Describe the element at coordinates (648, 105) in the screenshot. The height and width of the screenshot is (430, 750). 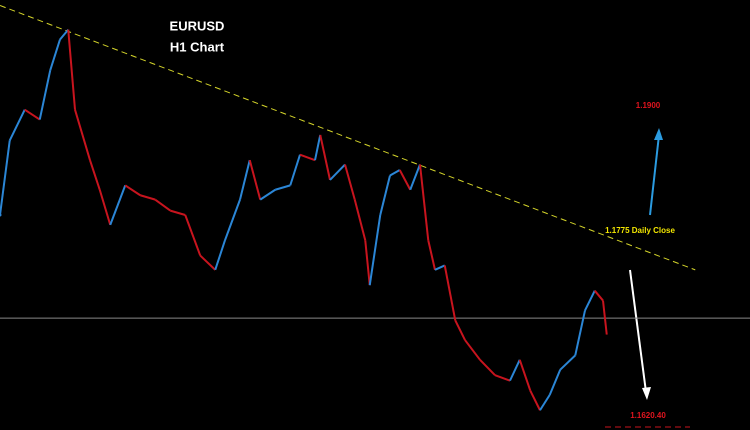
I see `annotation: 1.1900` at that location.